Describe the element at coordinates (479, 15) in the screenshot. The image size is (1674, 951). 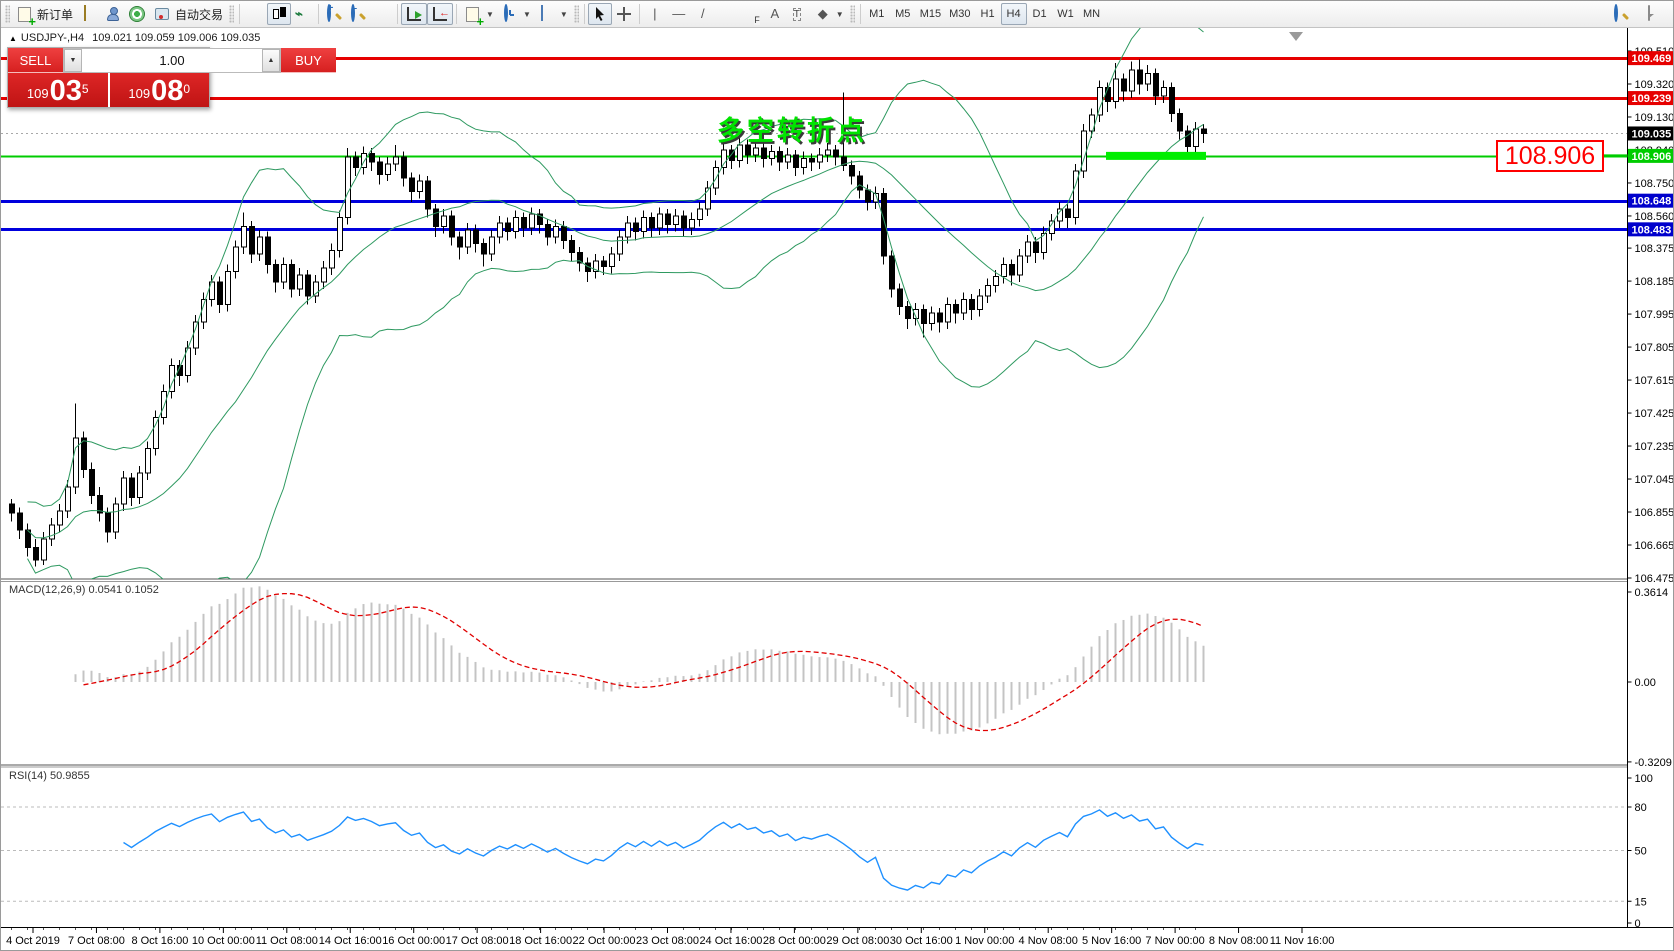
I see `indicators-button: ▼` at that location.